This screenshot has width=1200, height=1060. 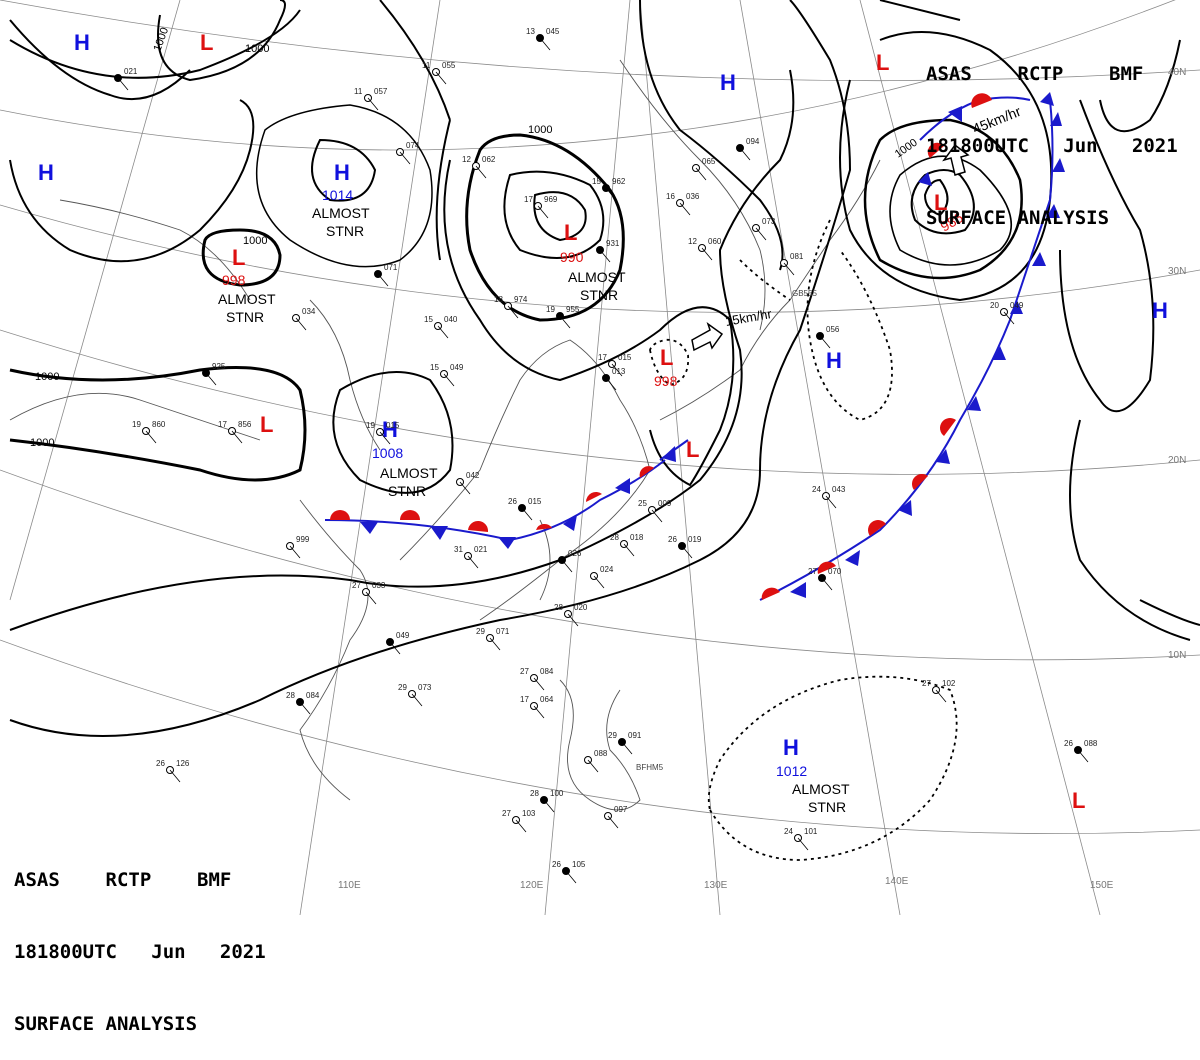 I want to click on station-plot: 26 088, so click(x=1081, y=751).